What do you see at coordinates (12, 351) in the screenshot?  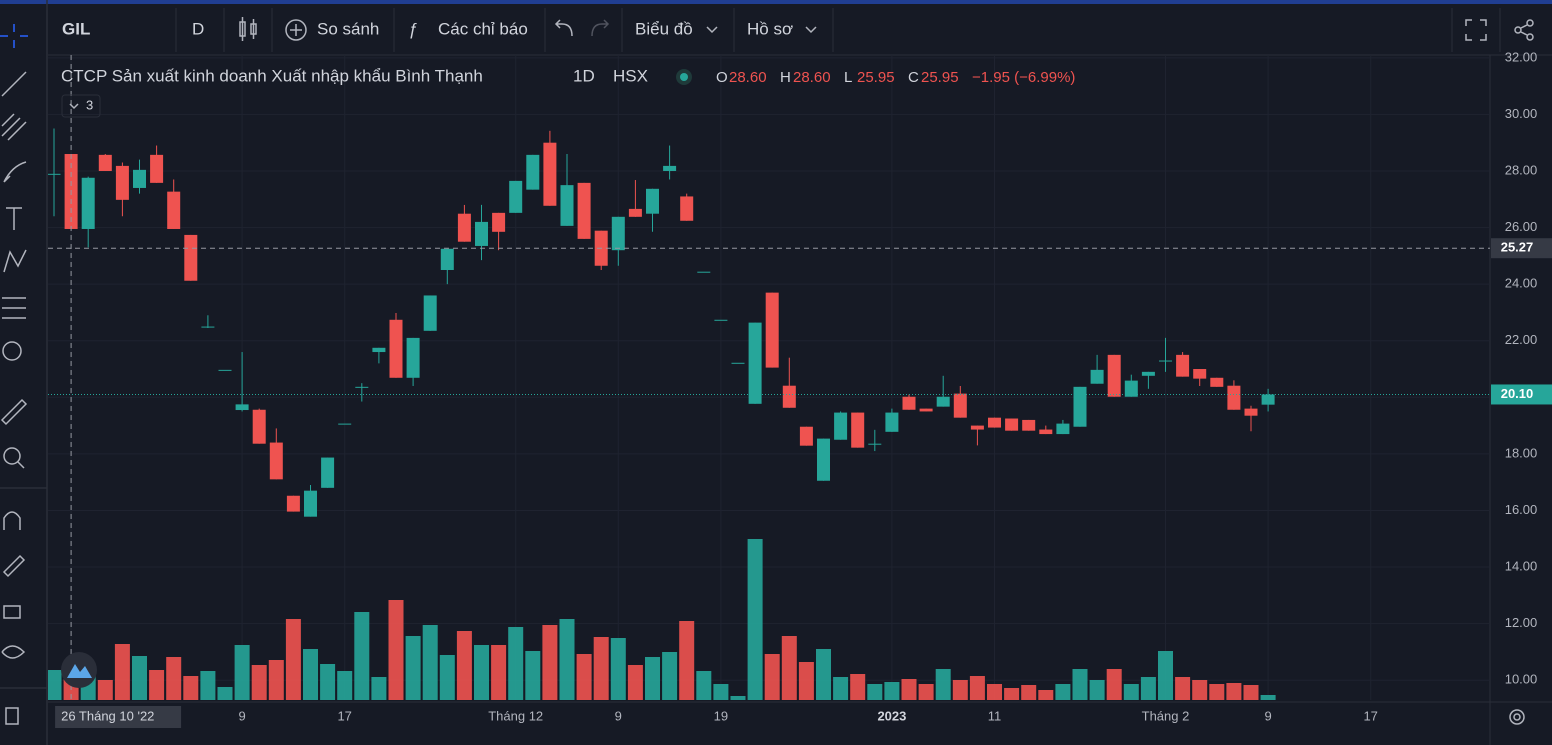 I see `emoji-tool` at bounding box center [12, 351].